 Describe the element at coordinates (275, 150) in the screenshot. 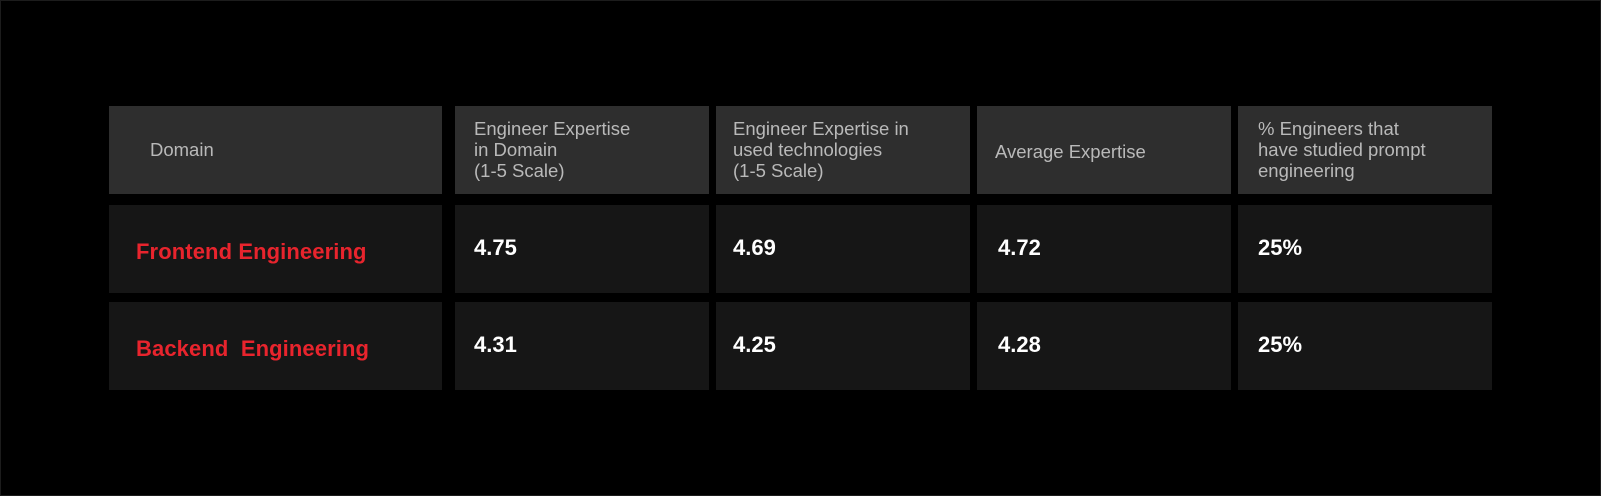

I see `header-cell-domain: Domain` at that location.